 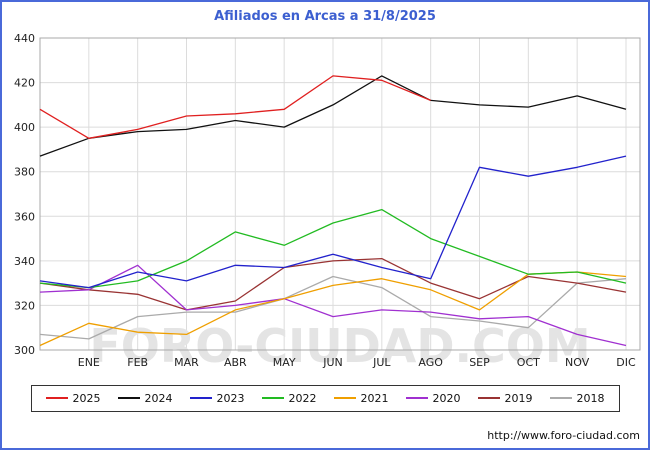 What do you see at coordinates (488, 398) in the screenshot?
I see `legend-swatch-2019` at bounding box center [488, 398].